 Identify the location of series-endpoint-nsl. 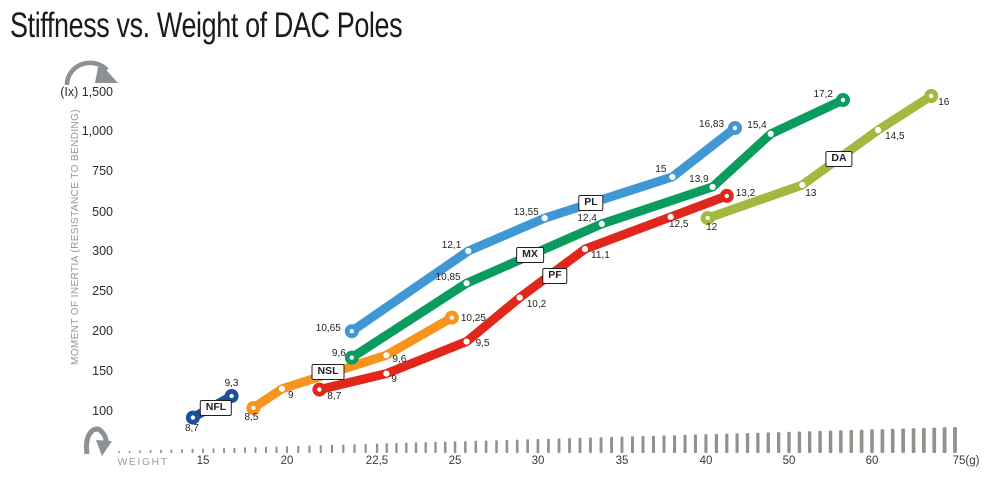
(253, 407).